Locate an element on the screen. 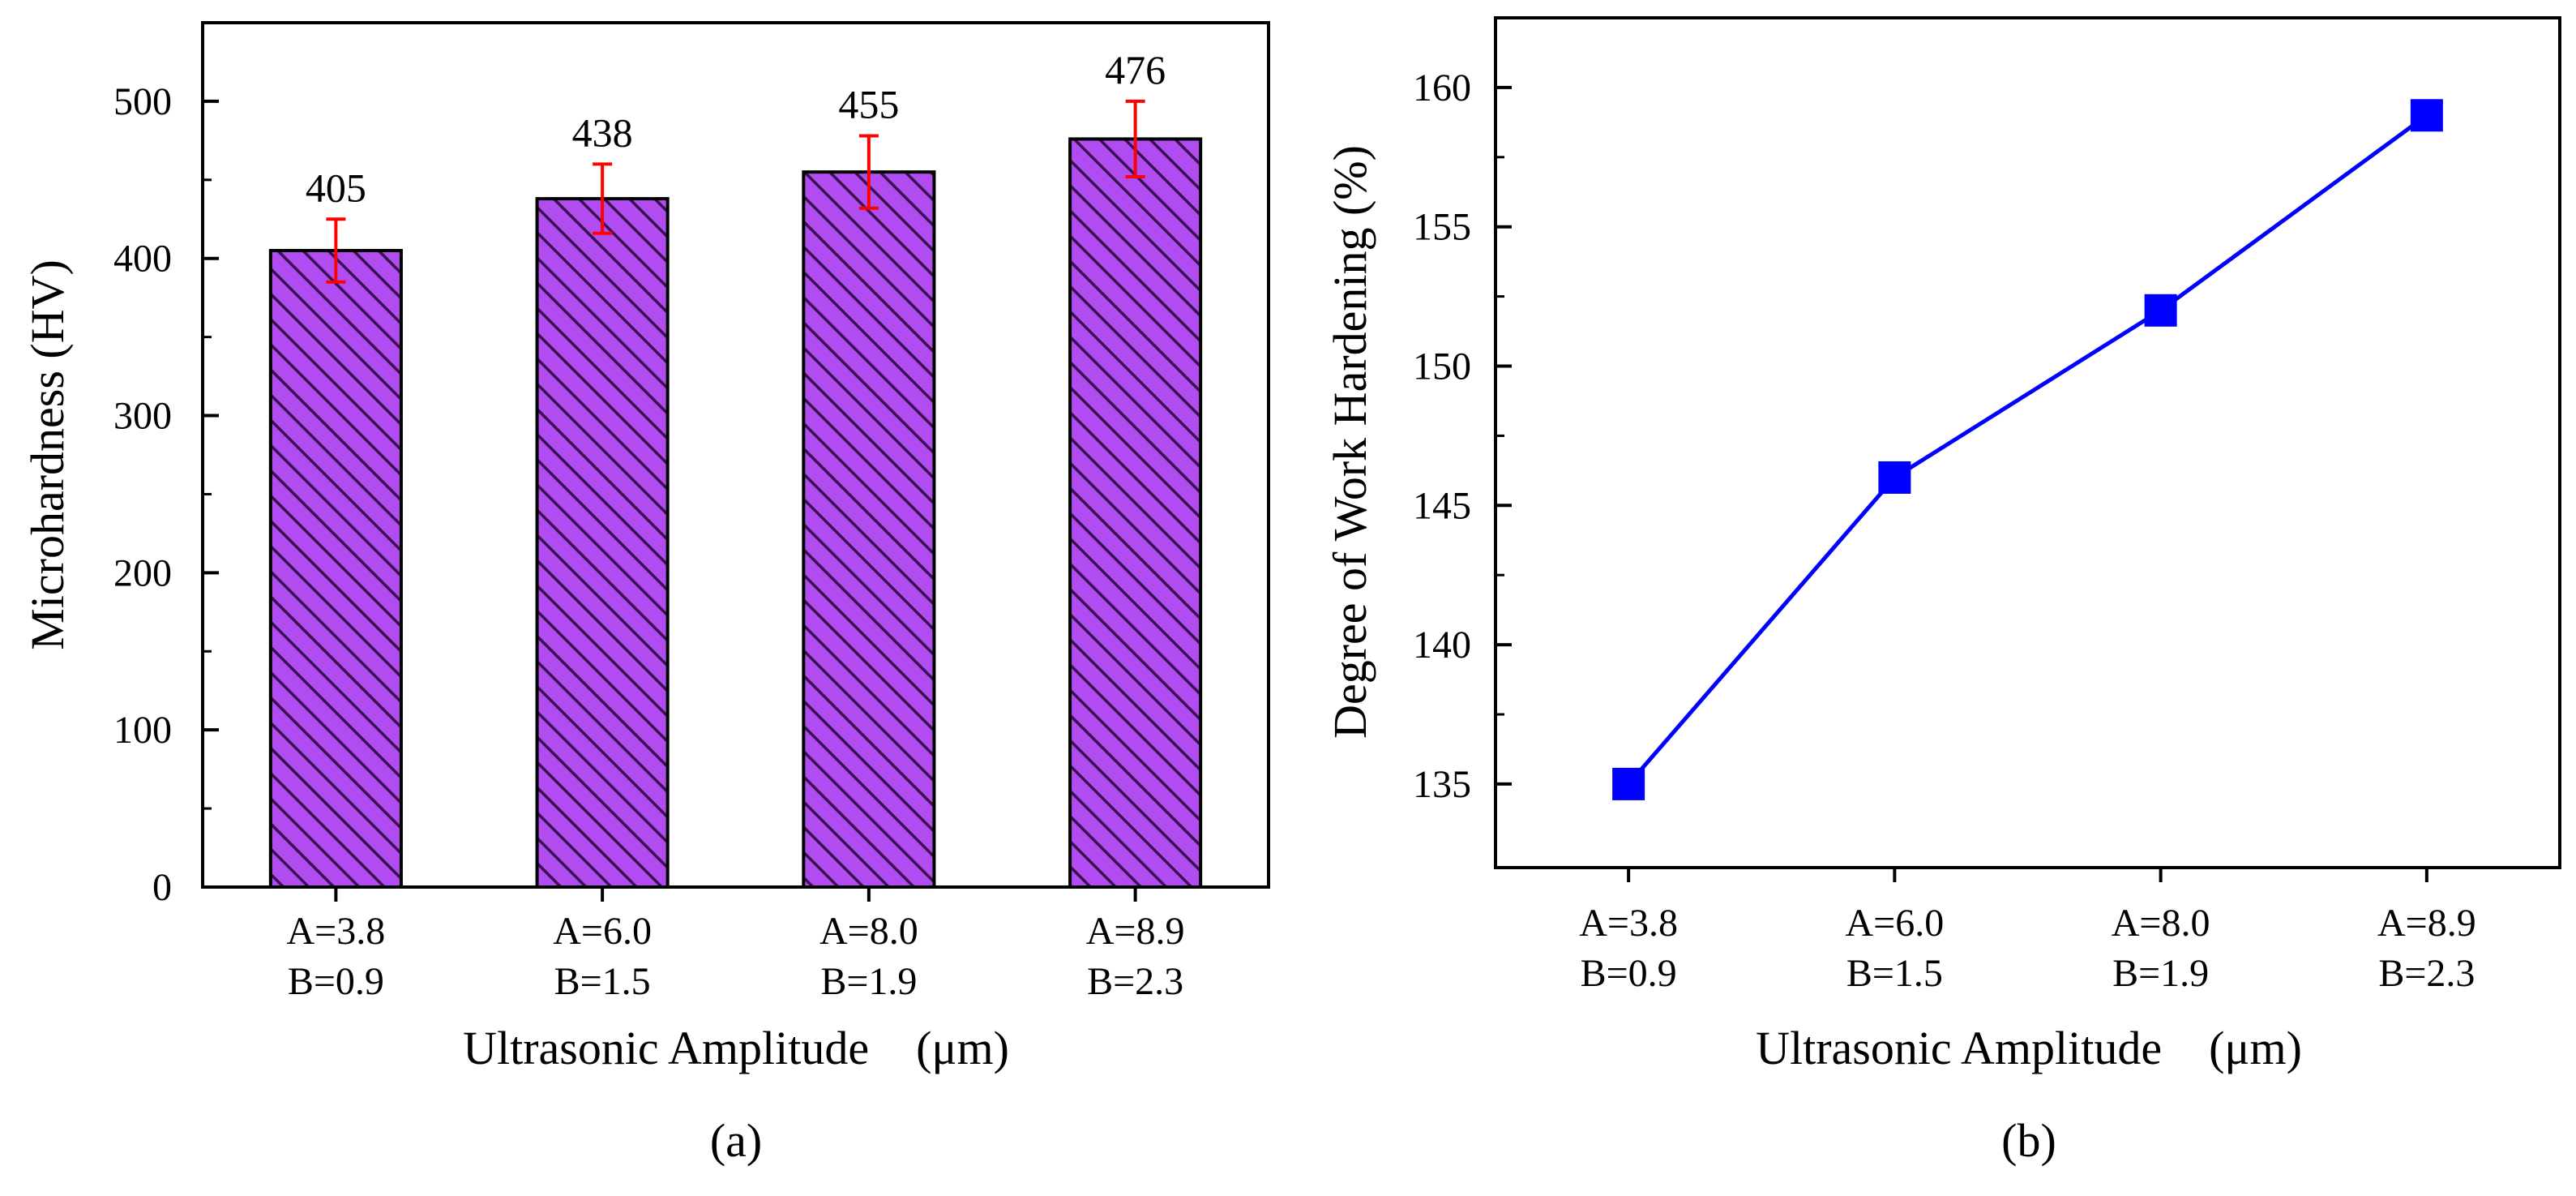 The height and width of the screenshot is (1196, 2576). y-tick-label: 155 is located at coordinates (1442, 227).